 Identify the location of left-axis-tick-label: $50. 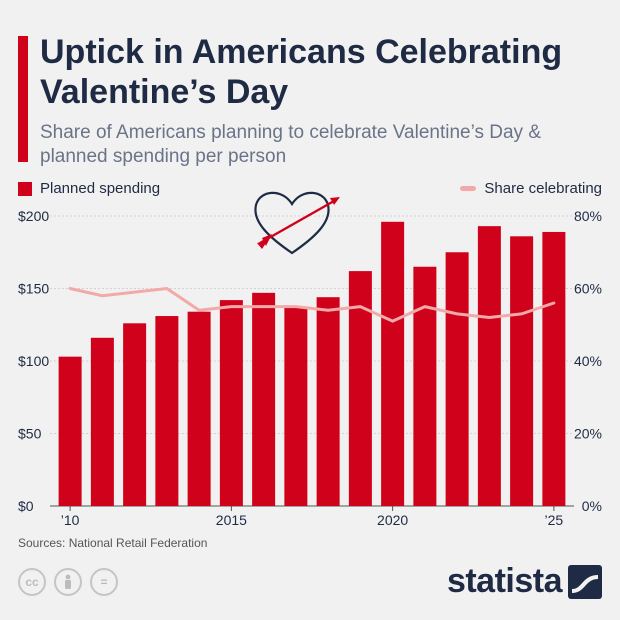
(30, 434).